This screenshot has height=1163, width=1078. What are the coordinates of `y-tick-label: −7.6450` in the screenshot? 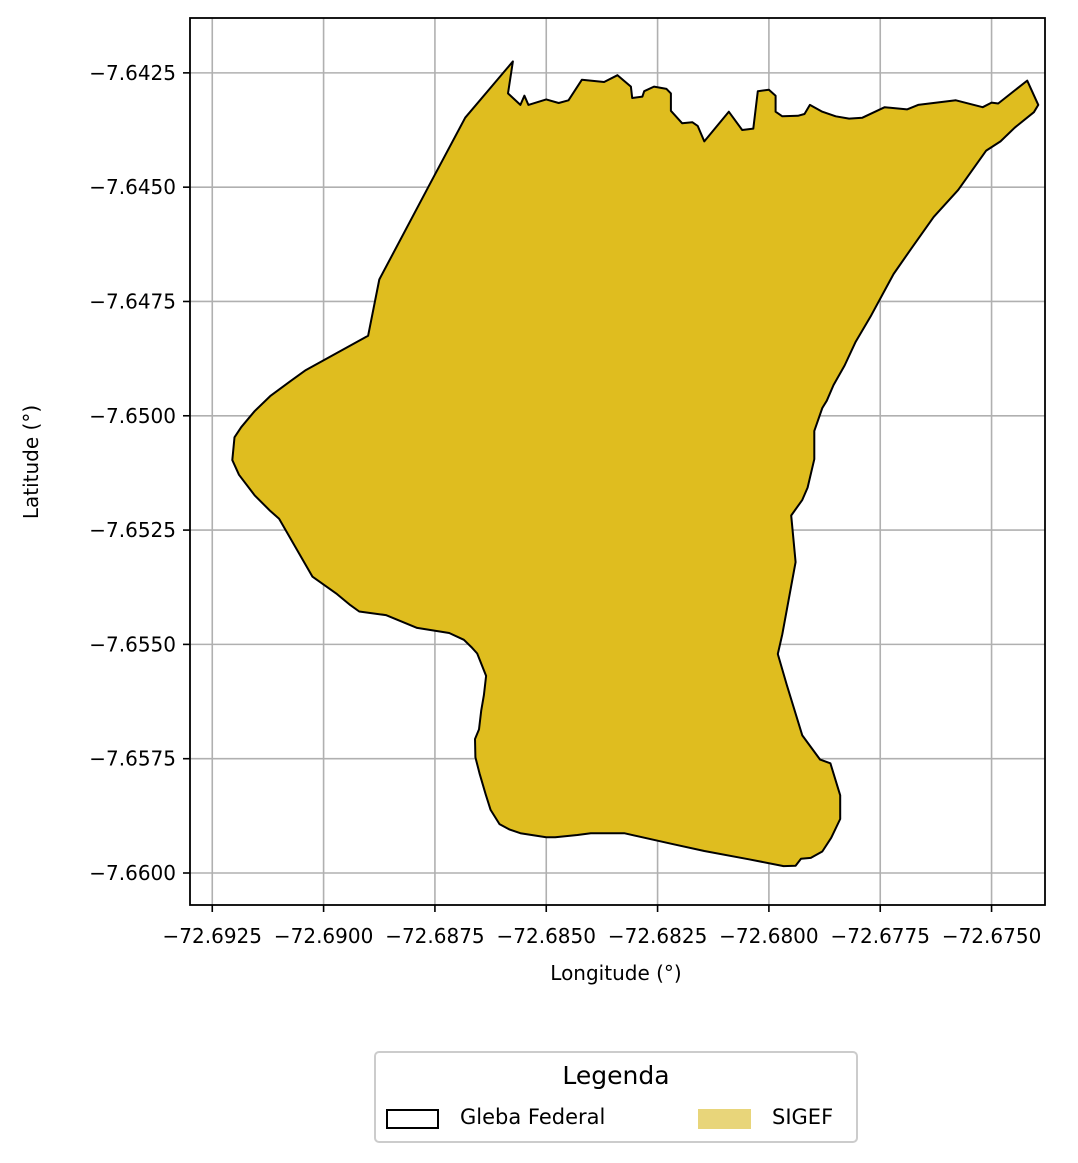 It's located at (132, 187).